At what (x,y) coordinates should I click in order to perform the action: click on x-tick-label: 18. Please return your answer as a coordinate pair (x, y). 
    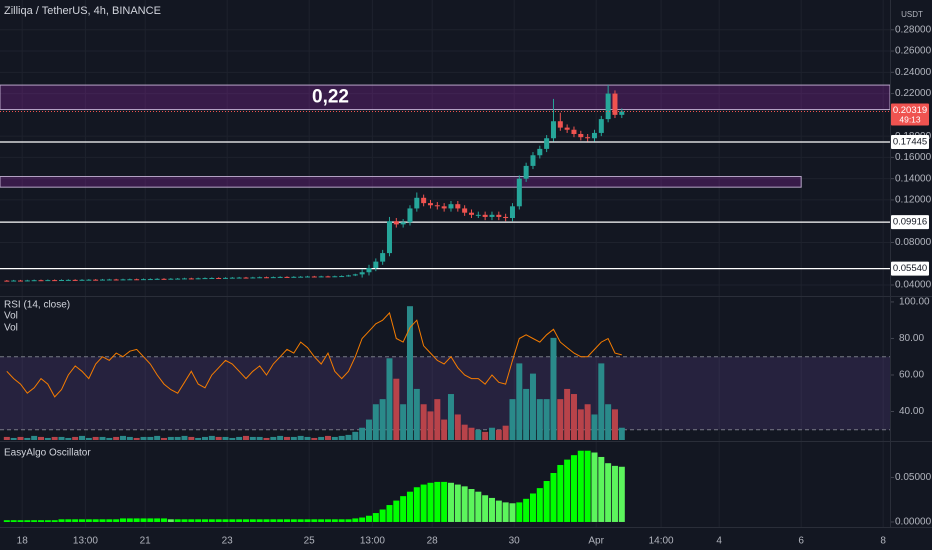
    Looking at the image, I should click on (23, 541).